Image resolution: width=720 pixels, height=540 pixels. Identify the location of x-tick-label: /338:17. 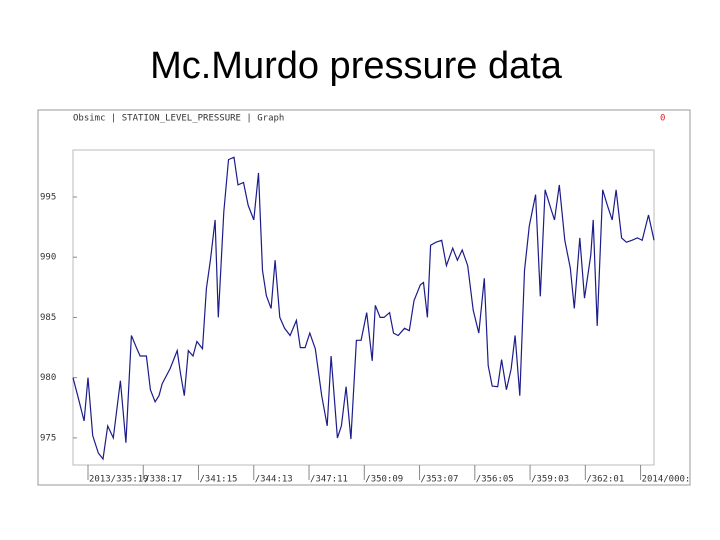
(163, 480).